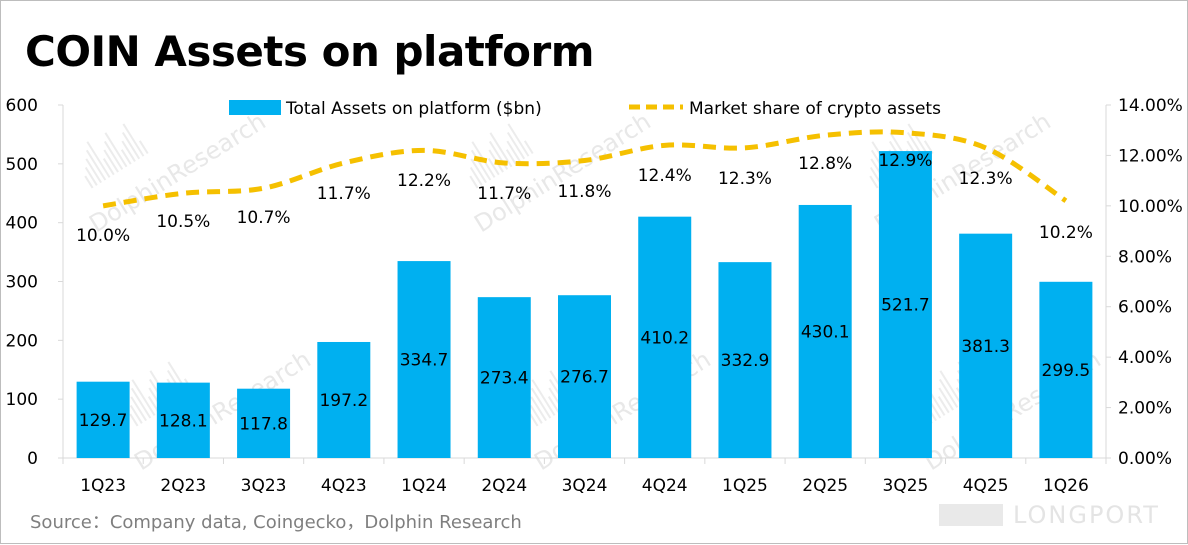 The width and height of the screenshot is (1188, 545). What do you see at coordinates (905, 161) in the screenshot?
I see `line-value-label: 12.9%` at bounding box center [905, 161].